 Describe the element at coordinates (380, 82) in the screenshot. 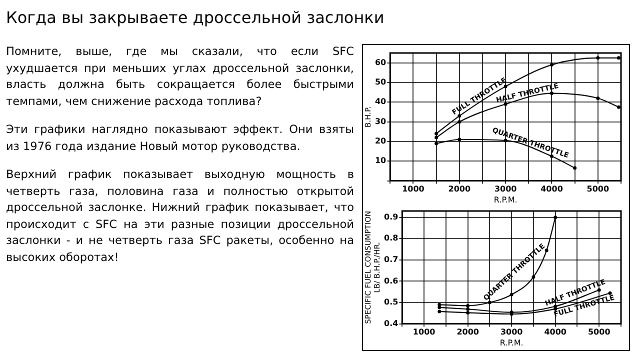

I see `y-tick-label: 50` at that location.